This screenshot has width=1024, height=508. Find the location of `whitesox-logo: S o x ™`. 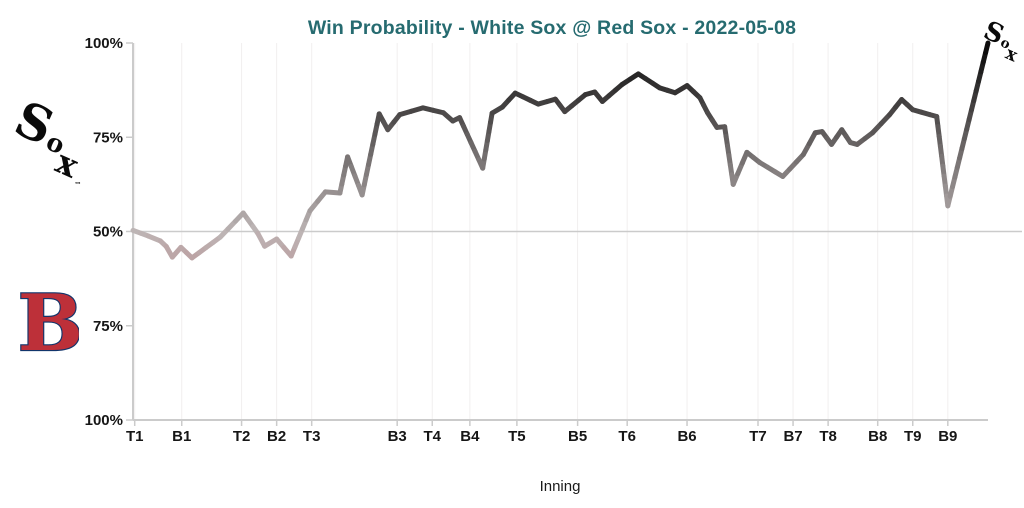

whitesox-logo: S o x ™ is located at coordinates (48, 142).